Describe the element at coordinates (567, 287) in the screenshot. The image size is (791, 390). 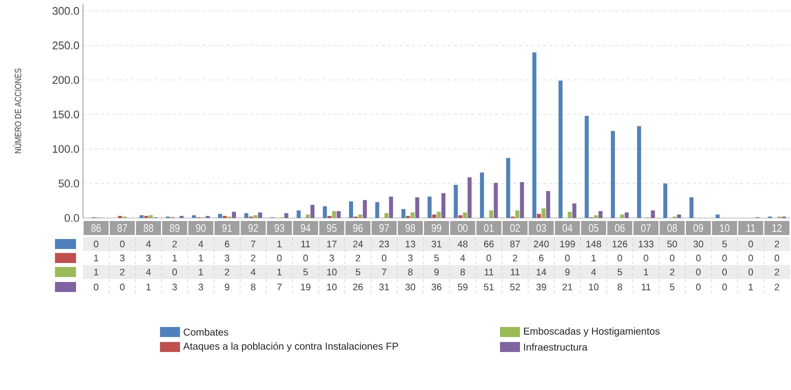
I see `data-label: 21` at that location.